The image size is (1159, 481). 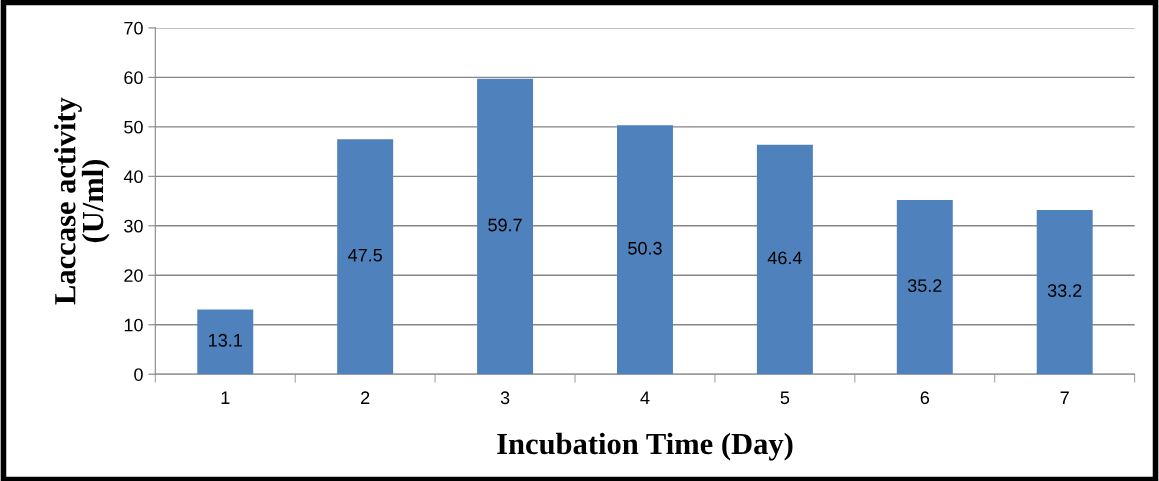 I want to click on data-label: 47.5, so click(x=365, y=255).